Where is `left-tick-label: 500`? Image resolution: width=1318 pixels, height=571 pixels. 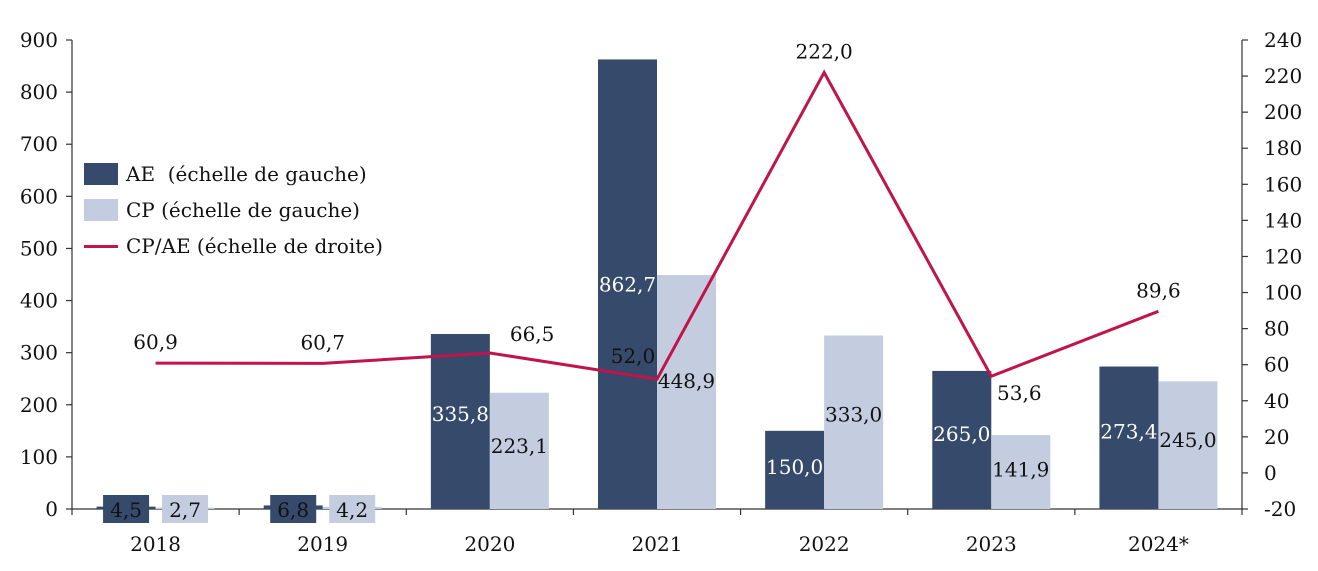
left-tick-label: 500 is located at coordinates (39, 248).